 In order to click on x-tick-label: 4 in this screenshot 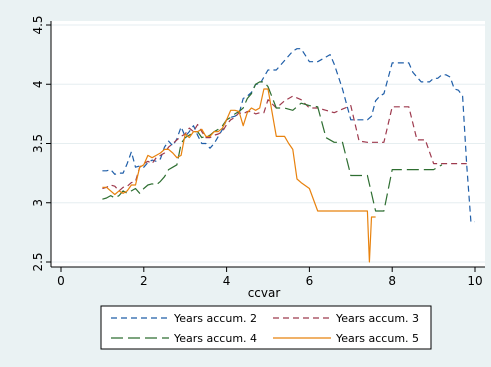, I will do `click(227, 281)`.